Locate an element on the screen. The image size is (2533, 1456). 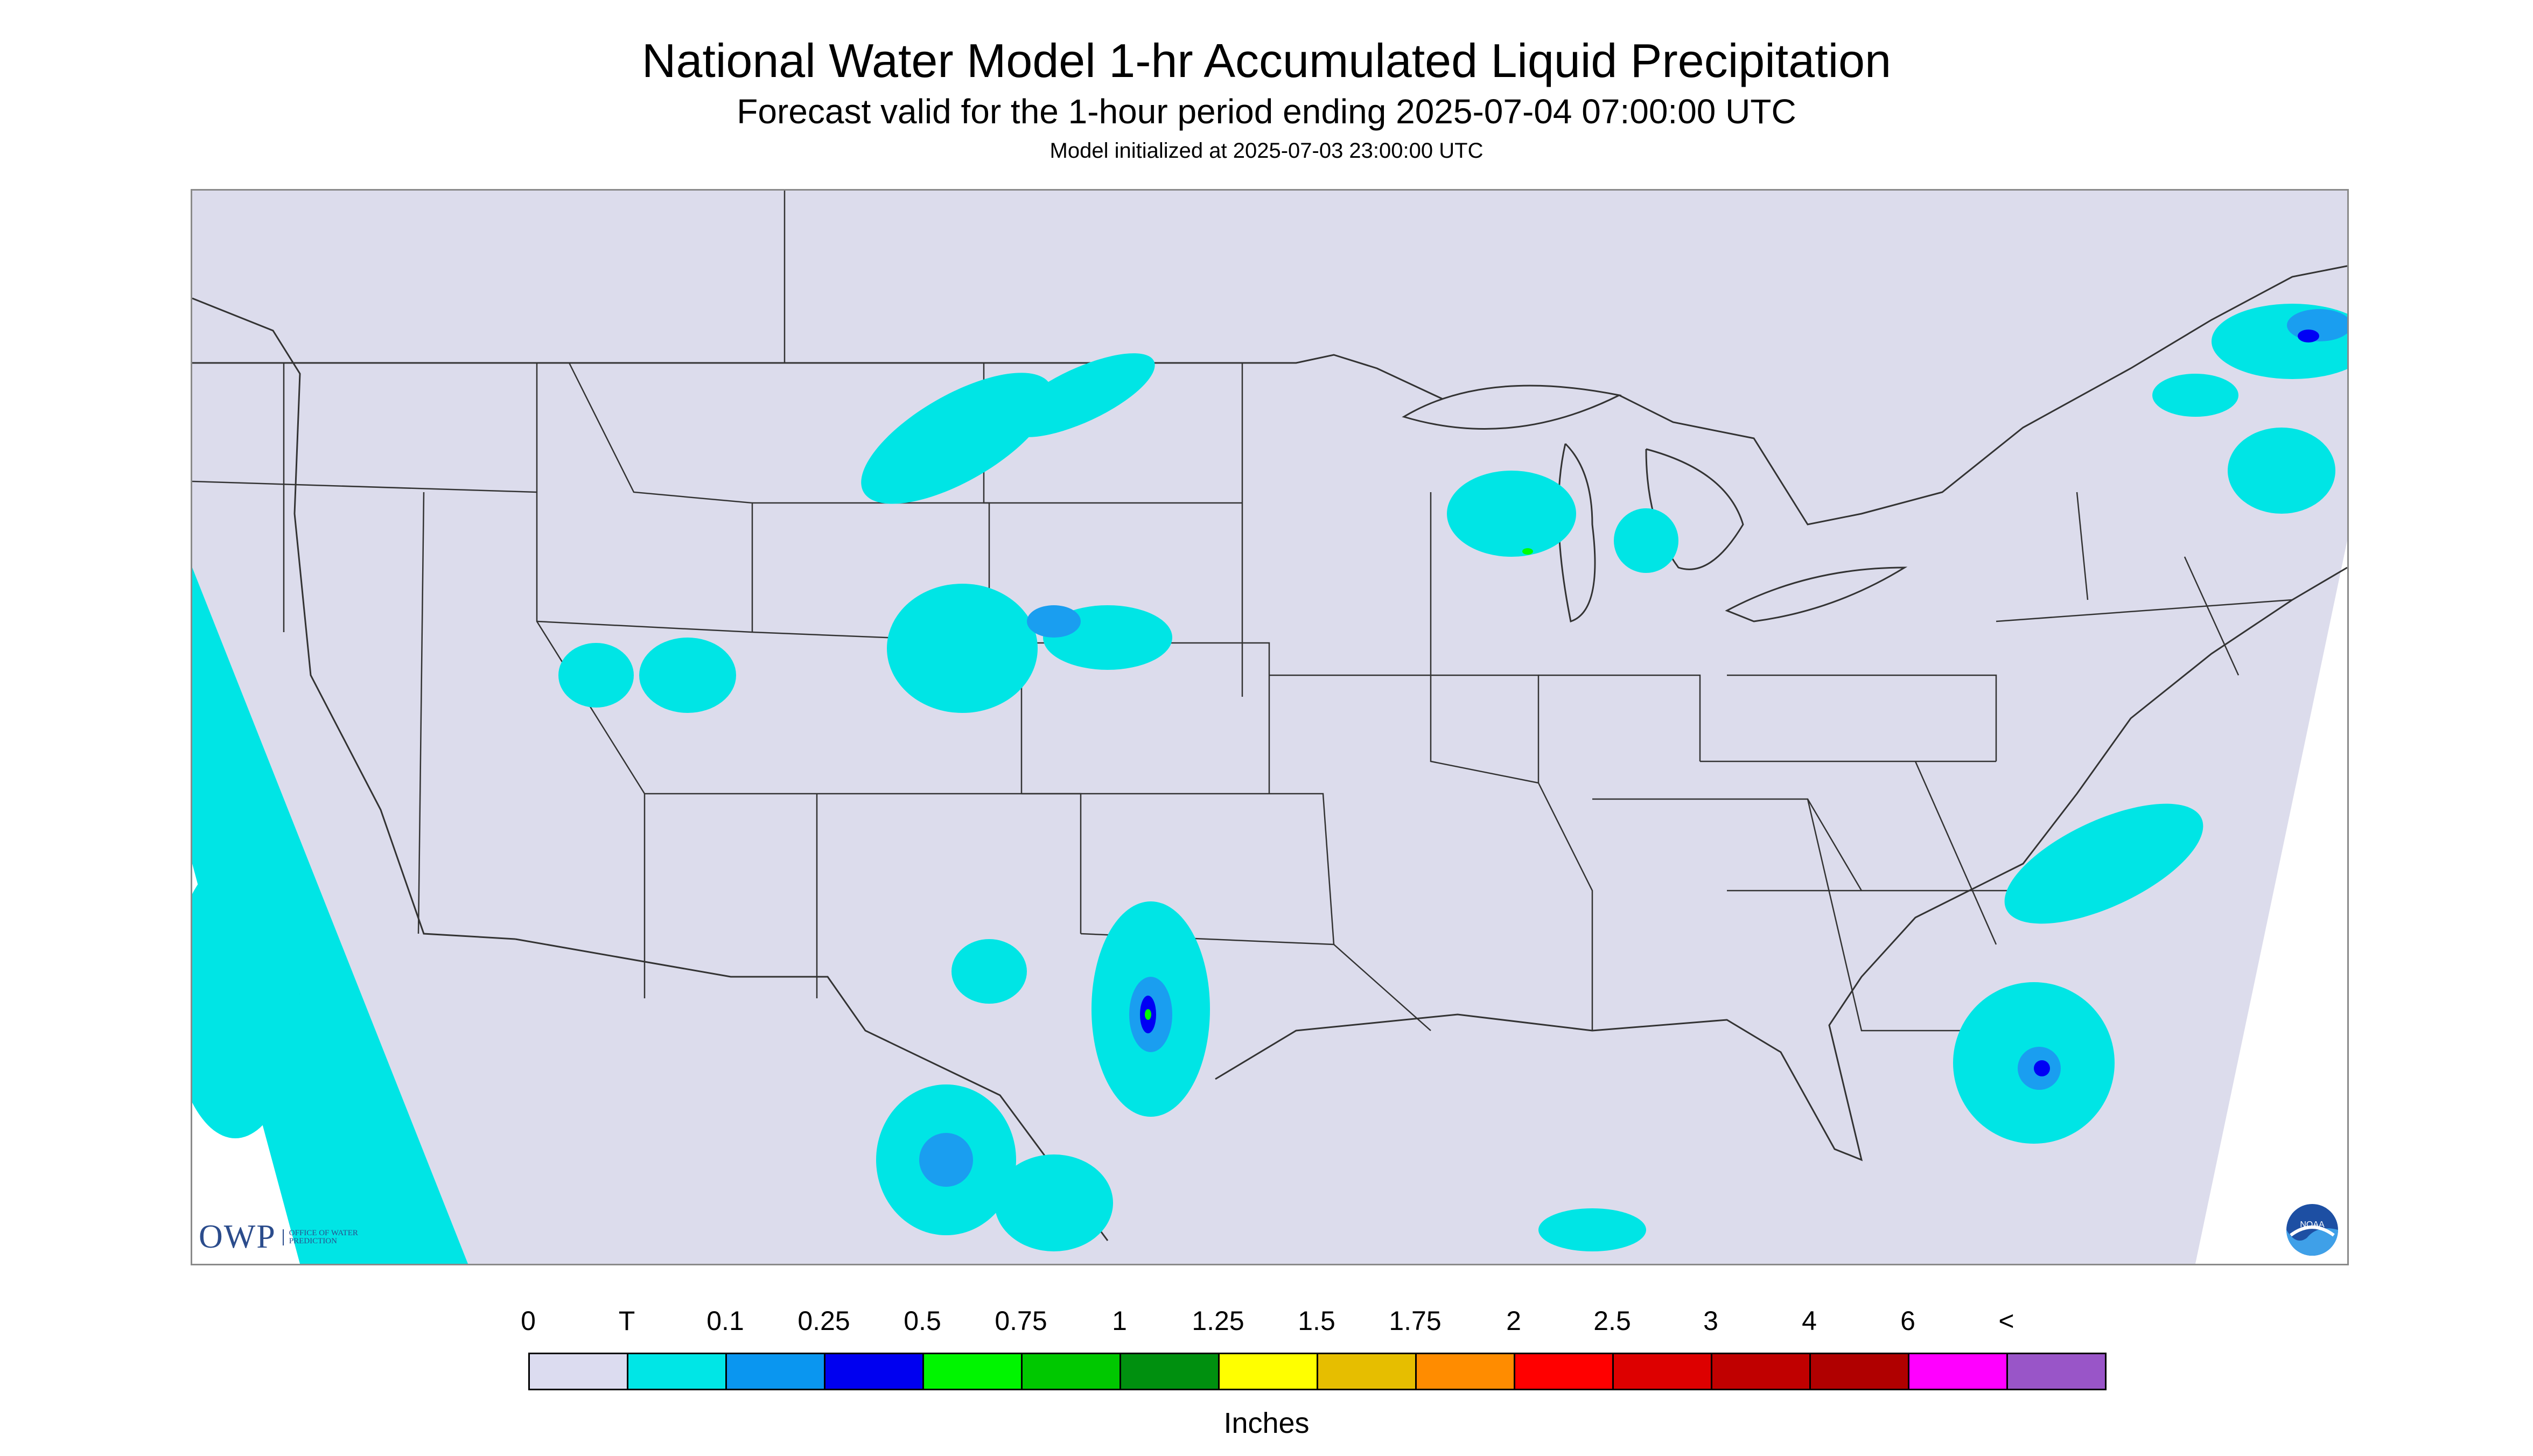
legend-label-7: 1.25 is located at coordinates (1218, 1321).